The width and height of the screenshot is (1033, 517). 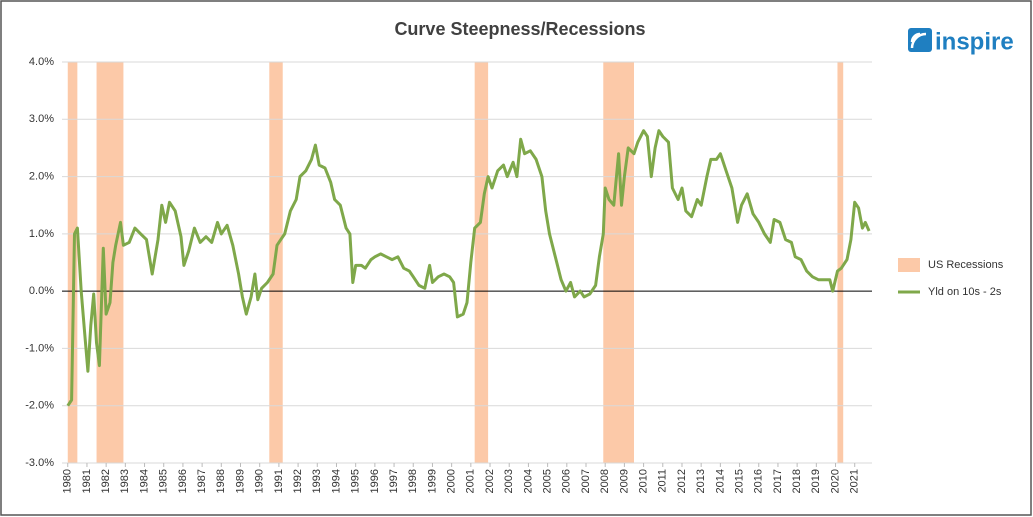 I want to click on x-tick-label: 2013, so click(x=701, y=481).